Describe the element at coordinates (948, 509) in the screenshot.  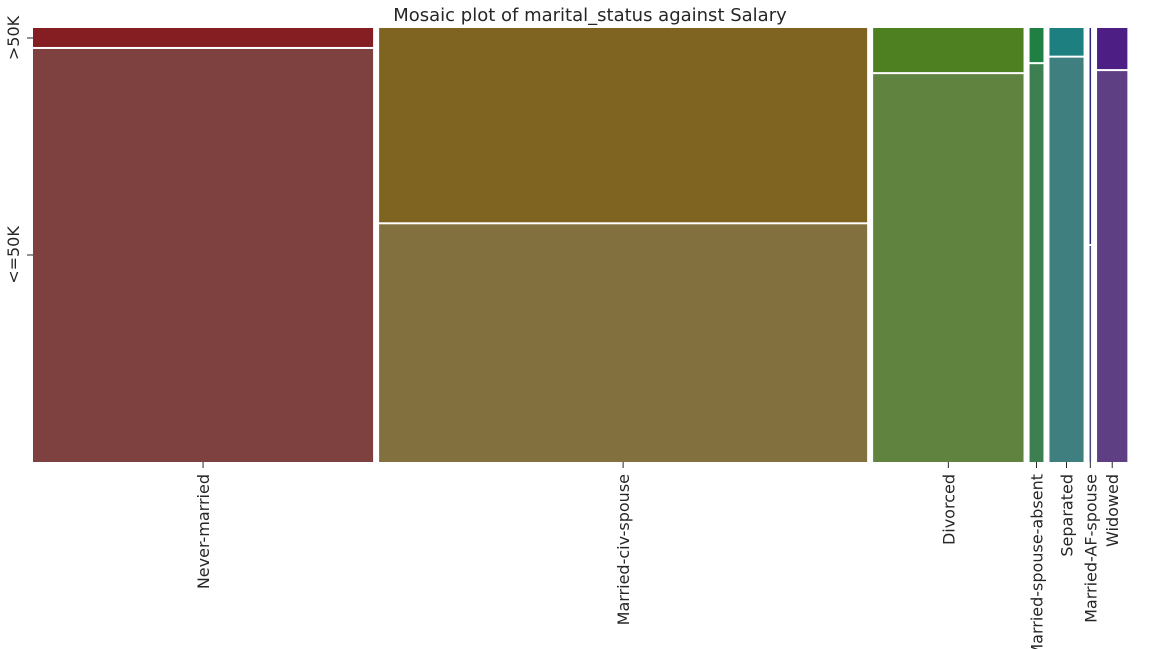
I see `x-tick-label-divorced: Divorced` at that location.